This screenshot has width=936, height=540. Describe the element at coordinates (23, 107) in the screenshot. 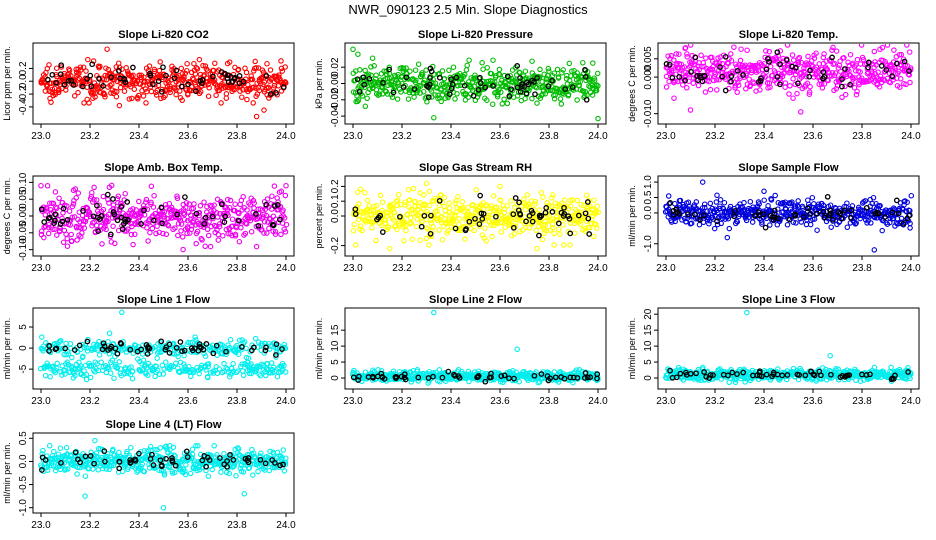

I see `y-tick-label: -0.4` at that location.